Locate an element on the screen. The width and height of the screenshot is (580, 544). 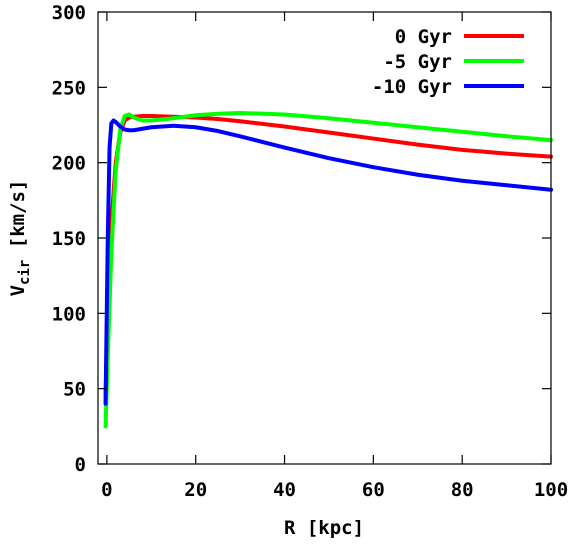
y-axis-label: Vcir [km/s] is located at coordinates (20, 238).